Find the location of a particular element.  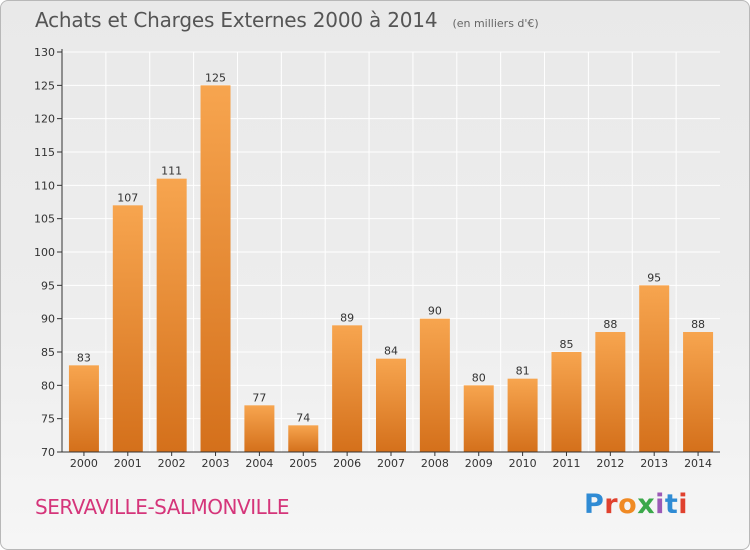

chart-title: Achats et Charges Externes 2000 à 2014 is located at coordinates (236, 20).